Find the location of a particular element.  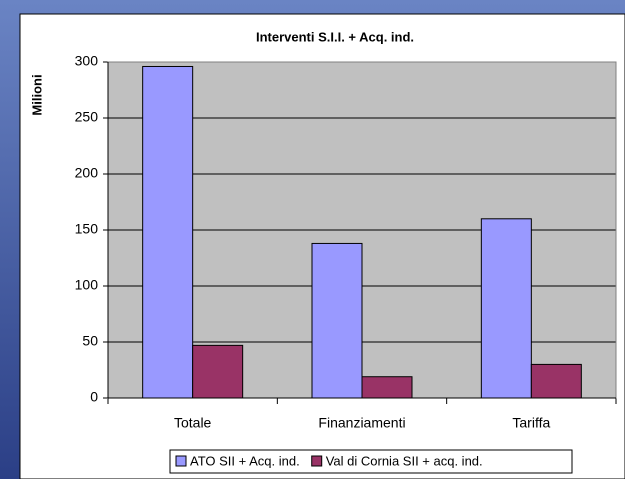

legend-label: ATO SII + Acq. ind. is located at coordinates (245, 460).